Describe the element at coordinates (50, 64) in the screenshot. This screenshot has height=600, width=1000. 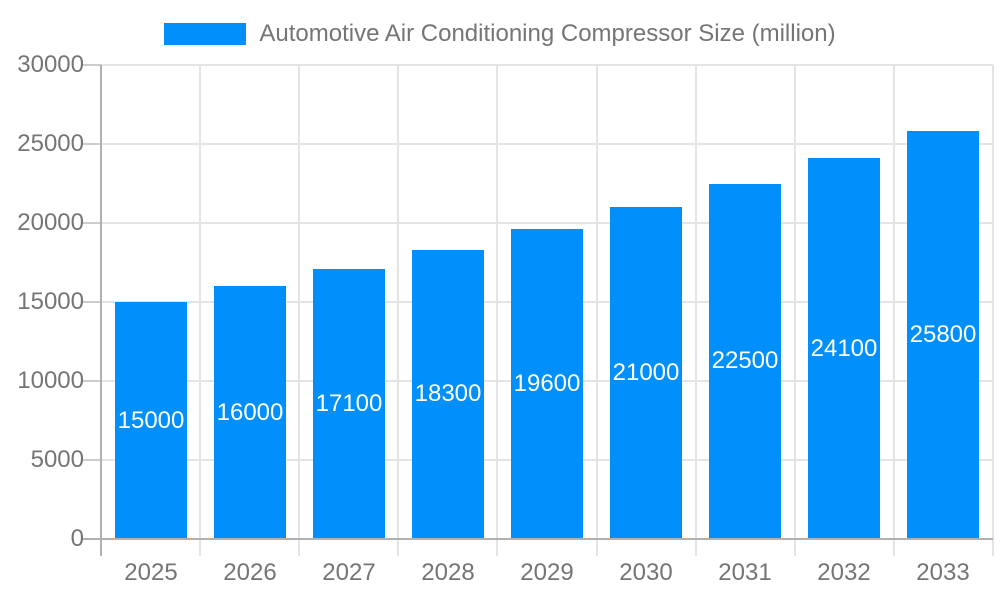
I see `y-axis-tick-label: 30000` at that location.